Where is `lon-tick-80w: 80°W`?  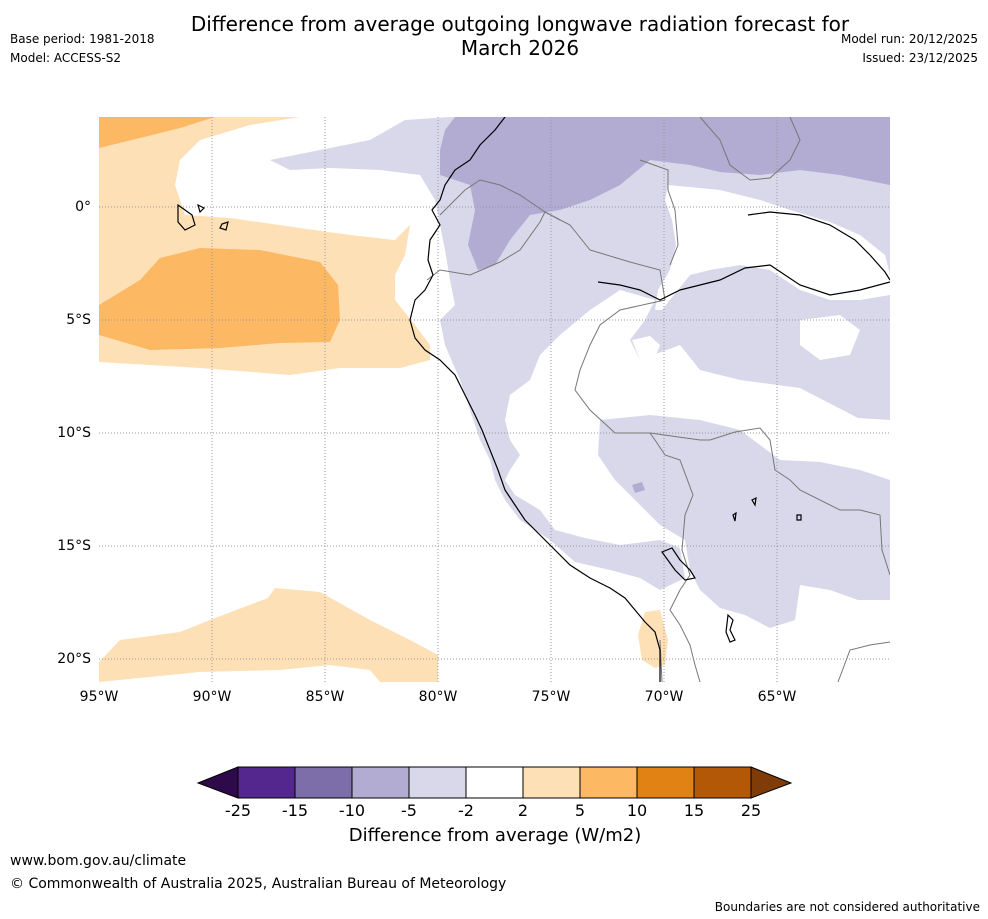
lon-tick-80w: 80°W is located at coordinates (438, 697).